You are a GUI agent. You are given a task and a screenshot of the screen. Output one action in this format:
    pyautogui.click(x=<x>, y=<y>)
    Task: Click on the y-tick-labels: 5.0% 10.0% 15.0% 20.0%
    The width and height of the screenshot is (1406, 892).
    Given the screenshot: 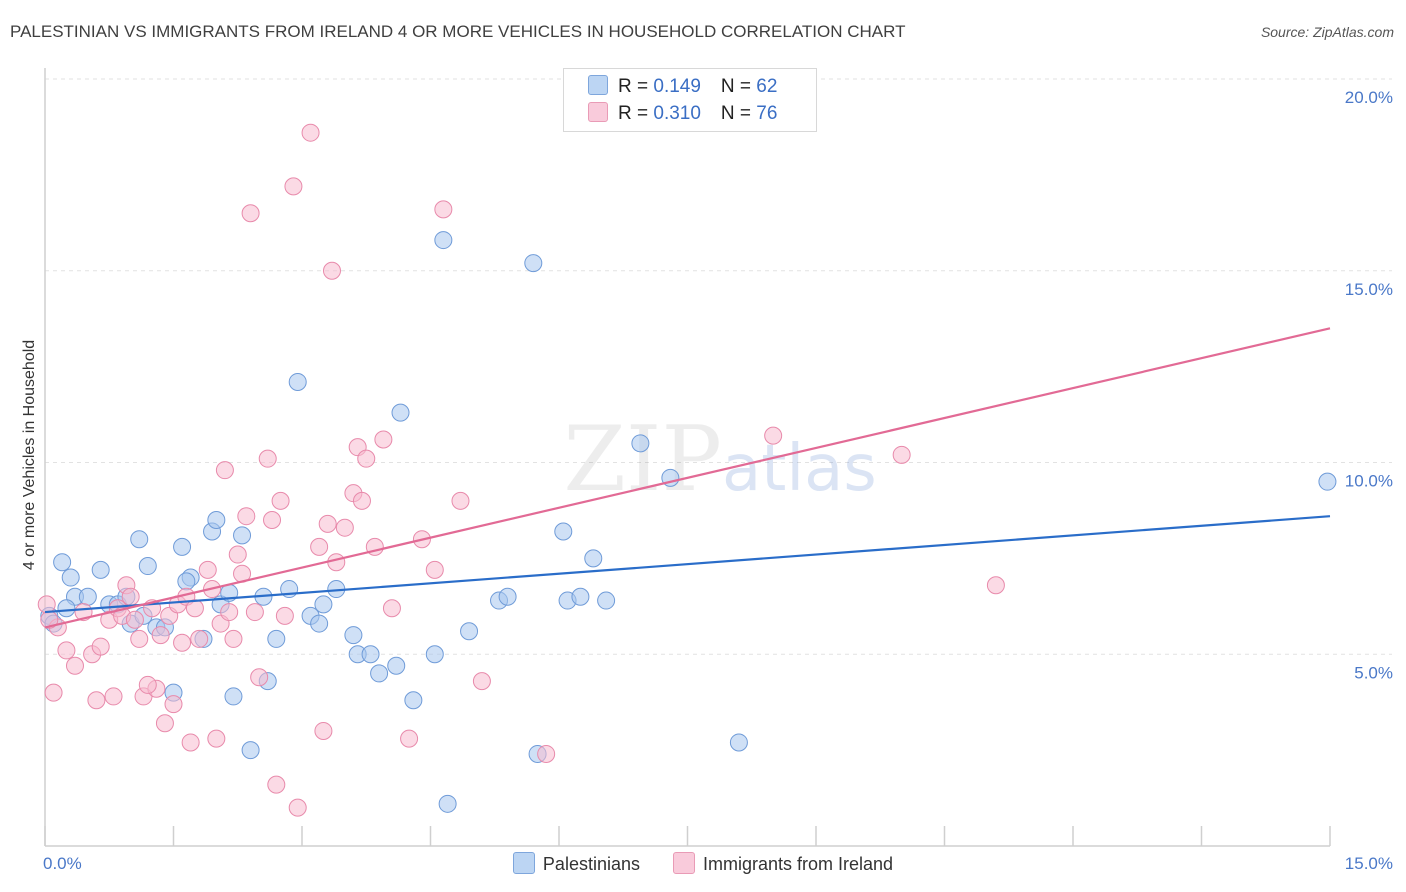 What is the action you would take?
    pyautogui.click(x=1369, y=385)
    